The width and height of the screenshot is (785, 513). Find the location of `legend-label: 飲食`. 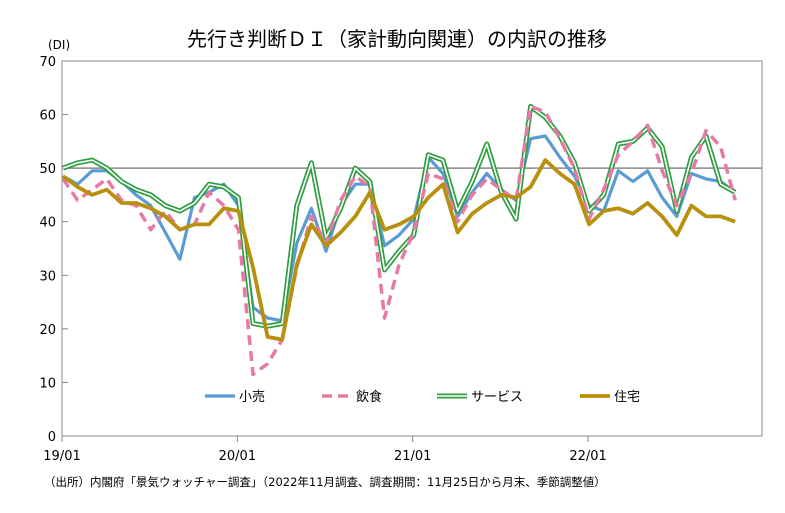

legend-label: 飲食 is located at coordinates (369, 397).